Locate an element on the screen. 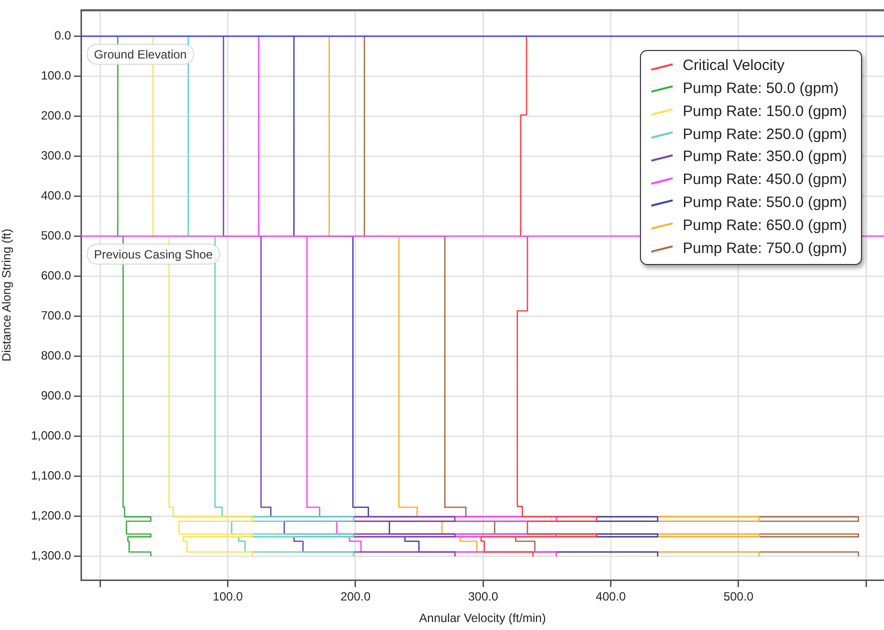  legend-label: Critical Velocity is located at coordinates (733, 66).